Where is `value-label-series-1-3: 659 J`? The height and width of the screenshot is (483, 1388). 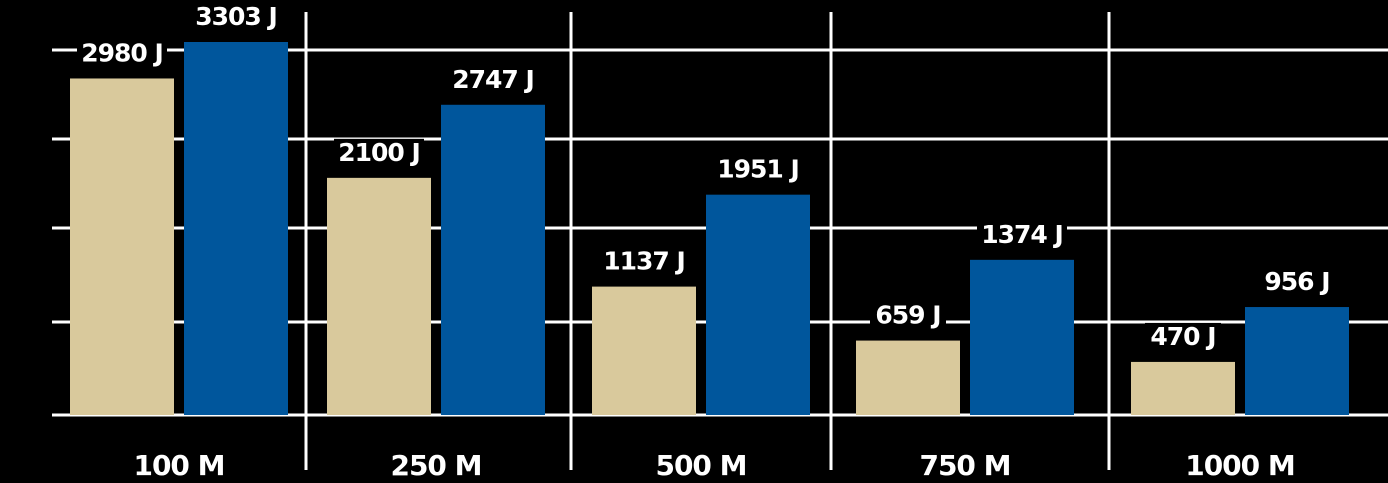 value-label-series-1-3: 659 J is located at coordinates (907, 315).